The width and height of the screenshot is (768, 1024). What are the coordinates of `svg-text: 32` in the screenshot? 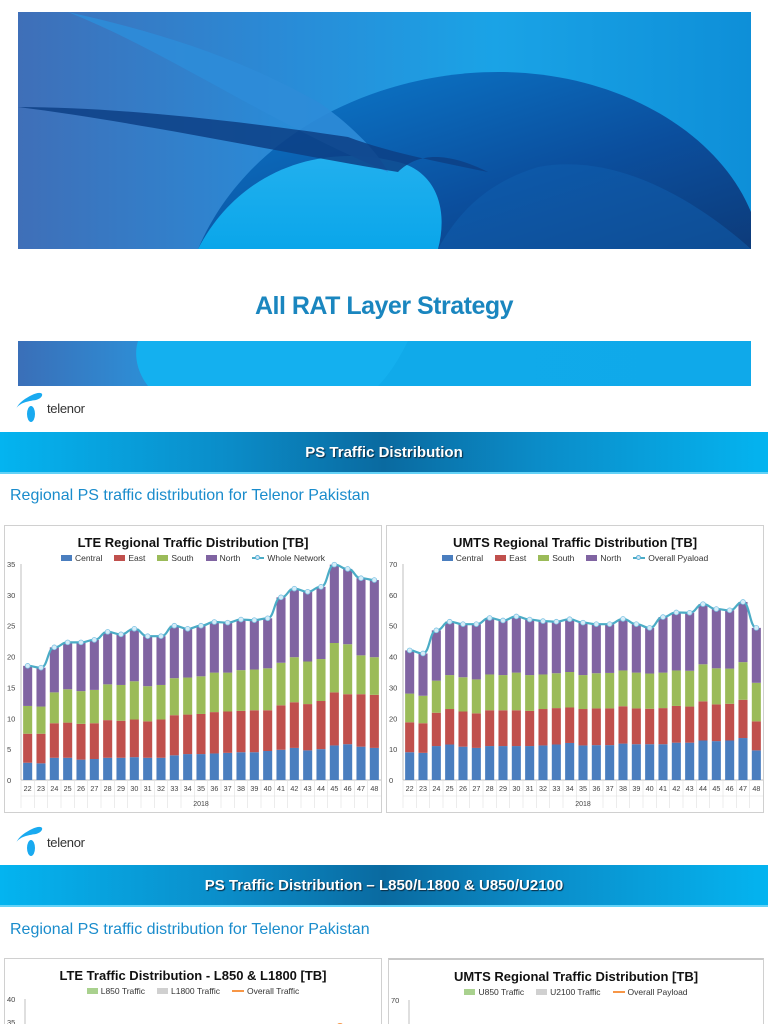 It's located at (543, 788).